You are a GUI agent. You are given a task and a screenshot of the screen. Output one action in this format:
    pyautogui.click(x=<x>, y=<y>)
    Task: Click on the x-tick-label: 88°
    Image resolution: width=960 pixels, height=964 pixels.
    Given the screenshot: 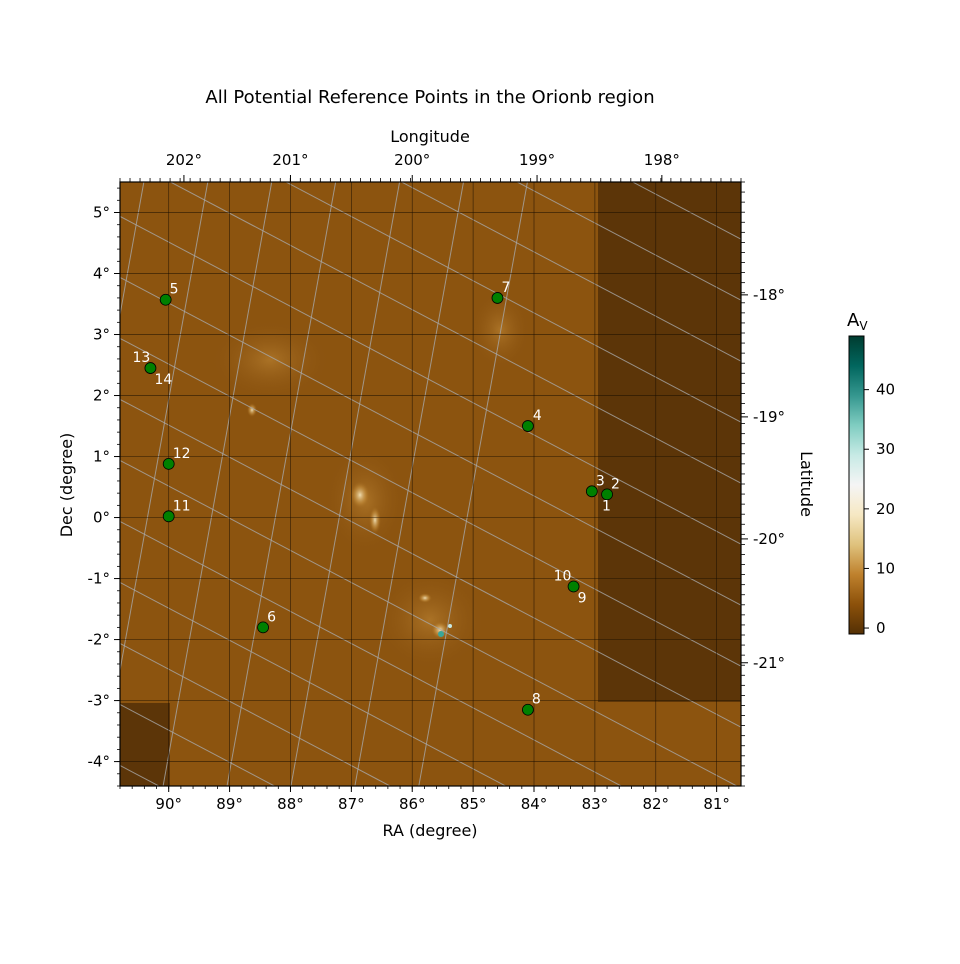 What is the action you would take?
    pyautogui.click(x=290, y=804)
    